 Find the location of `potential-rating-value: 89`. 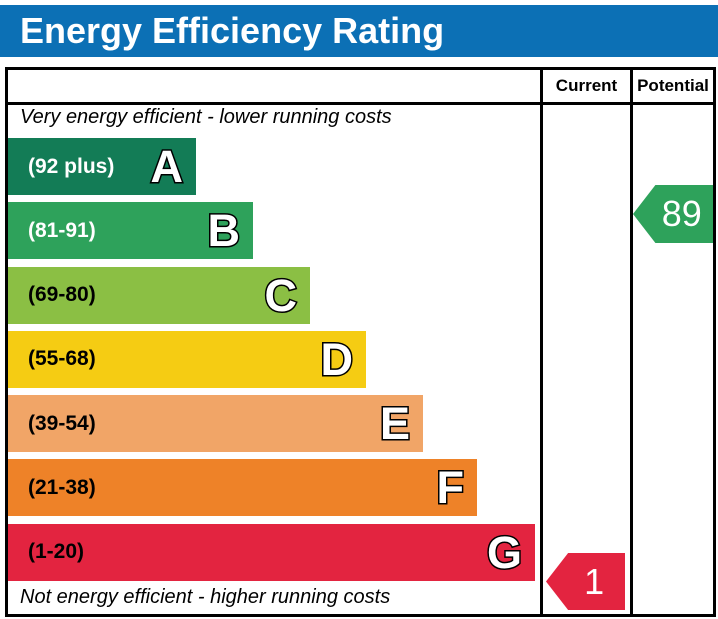

potential-rating-value: 89 is located at coordinates (681, 213).